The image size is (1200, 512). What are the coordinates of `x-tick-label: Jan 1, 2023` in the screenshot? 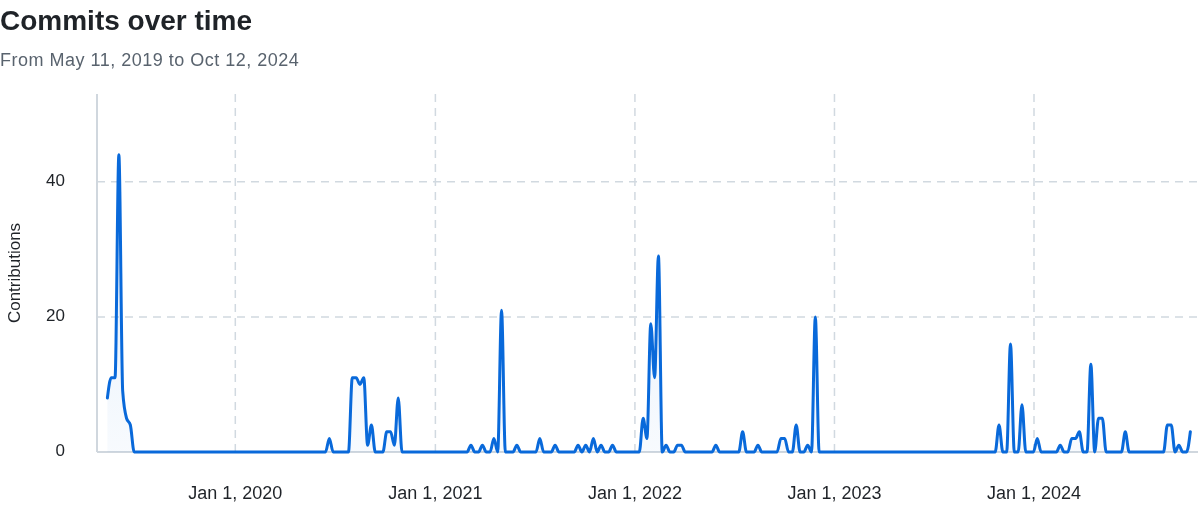 It's located at (834, 492).